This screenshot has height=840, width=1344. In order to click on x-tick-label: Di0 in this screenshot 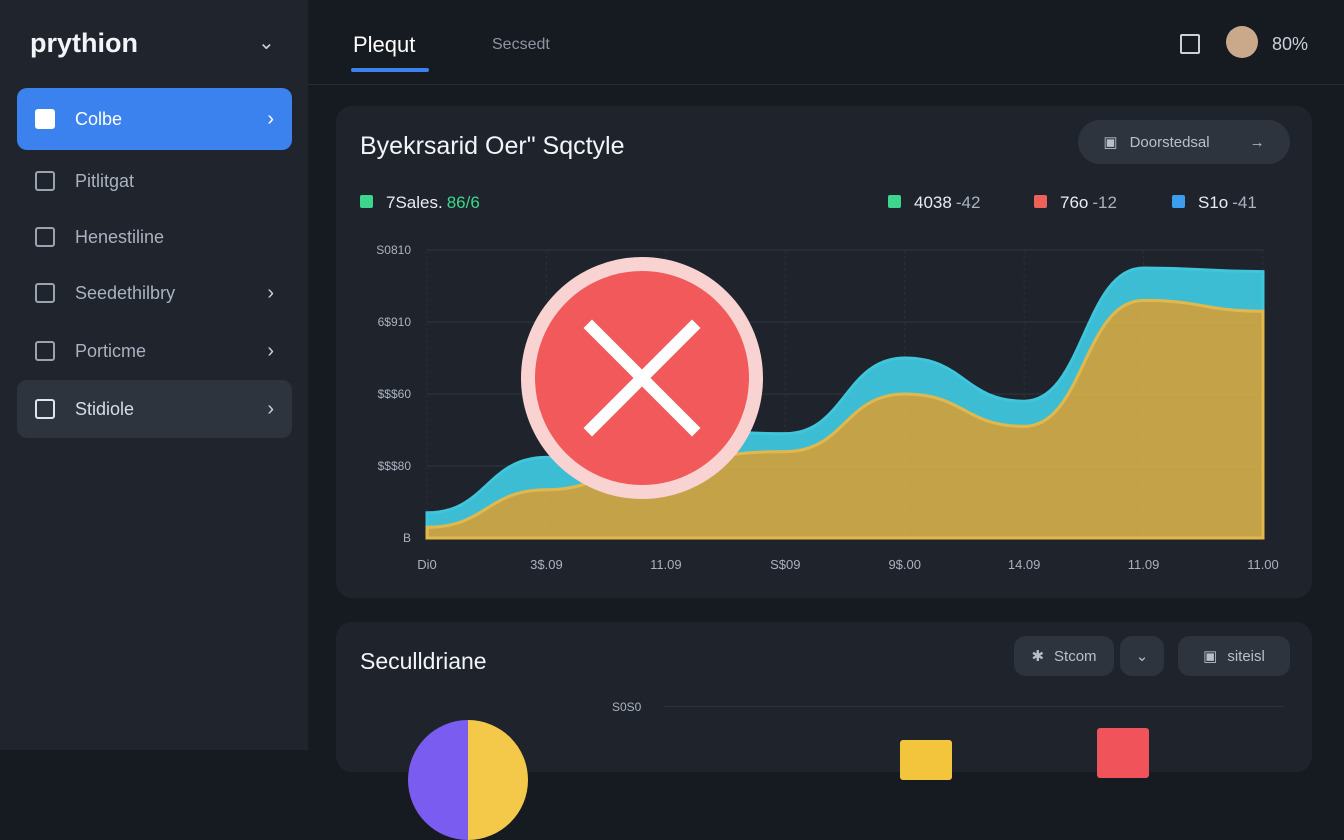, I will do `click(427, 564)`.